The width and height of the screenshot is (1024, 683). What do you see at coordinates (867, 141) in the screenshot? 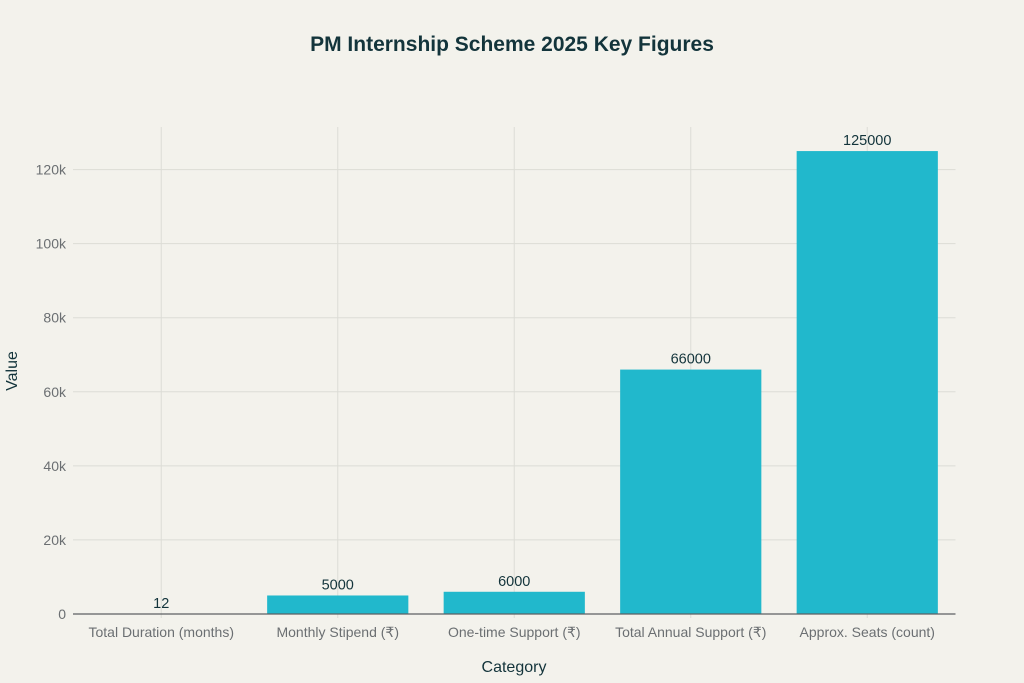
I see `data-label: 125000` at bounding box center [867, 141].